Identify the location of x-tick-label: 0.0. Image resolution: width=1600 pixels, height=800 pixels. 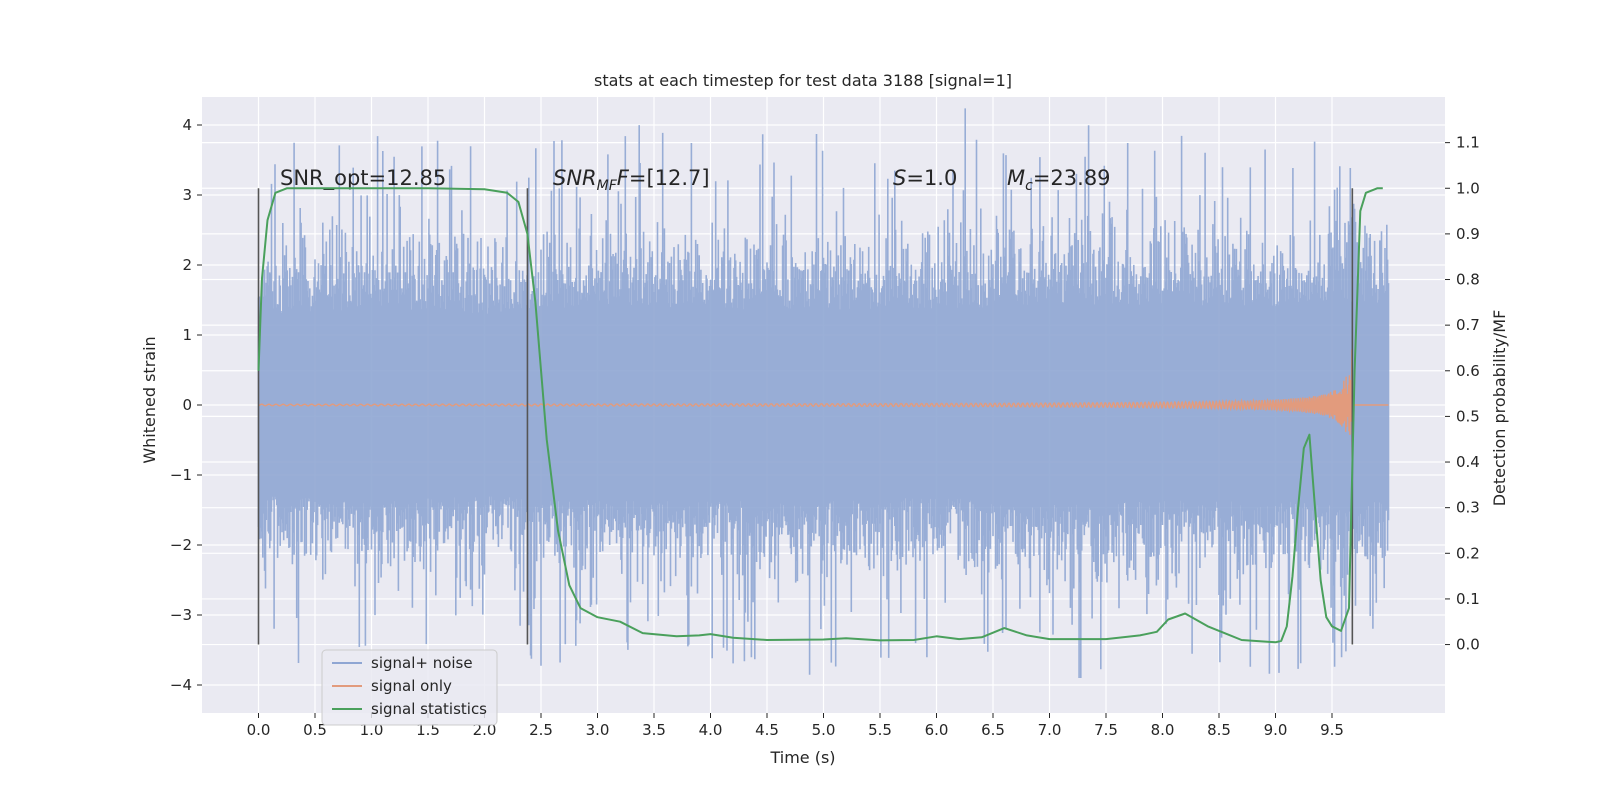
(259, 730).